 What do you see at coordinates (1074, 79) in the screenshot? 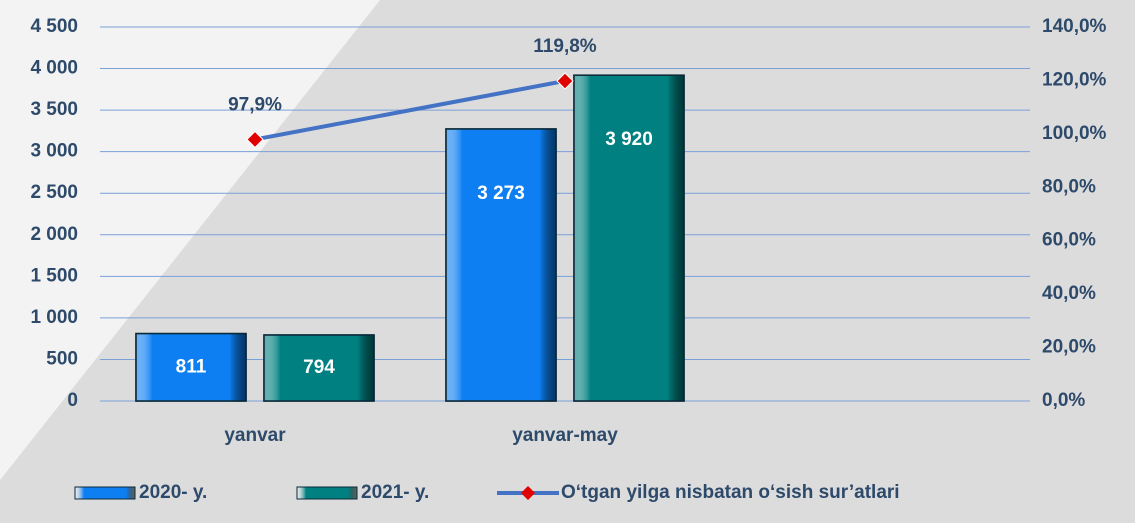
I see `y2-tick-label: 120,0%` at bounding box center [1074, 79].